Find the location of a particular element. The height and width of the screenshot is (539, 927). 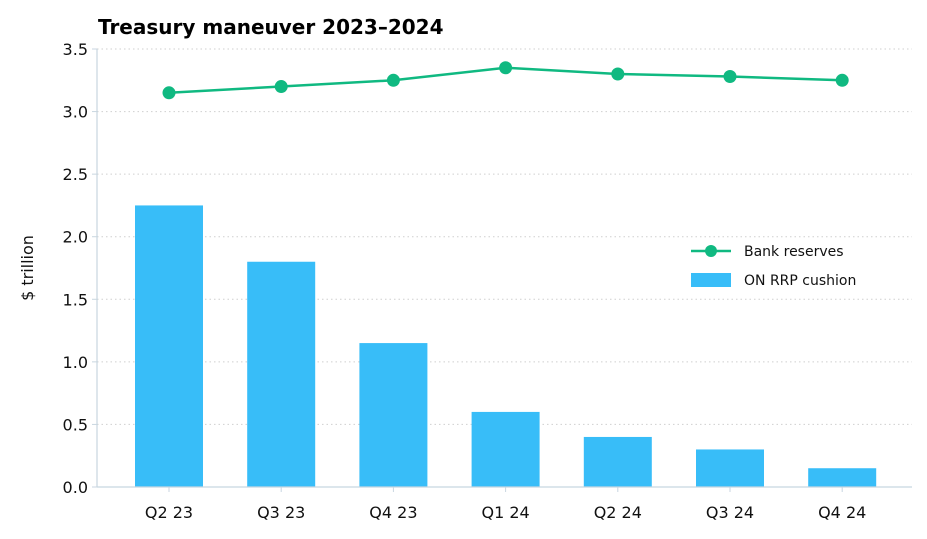

x-tick-labels: Q2 23 Q3 23 Q4 23 Q1 24 Q2 24 Q3 24 Q4 24 is located at coordinates (505, 504).